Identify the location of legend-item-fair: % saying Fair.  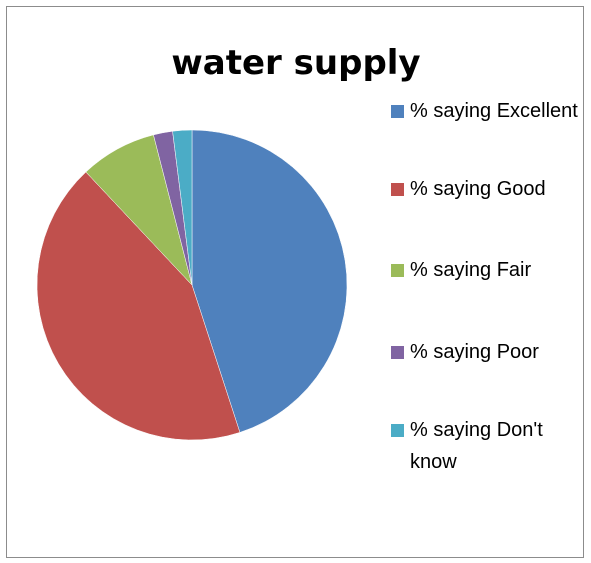
(486, 270).